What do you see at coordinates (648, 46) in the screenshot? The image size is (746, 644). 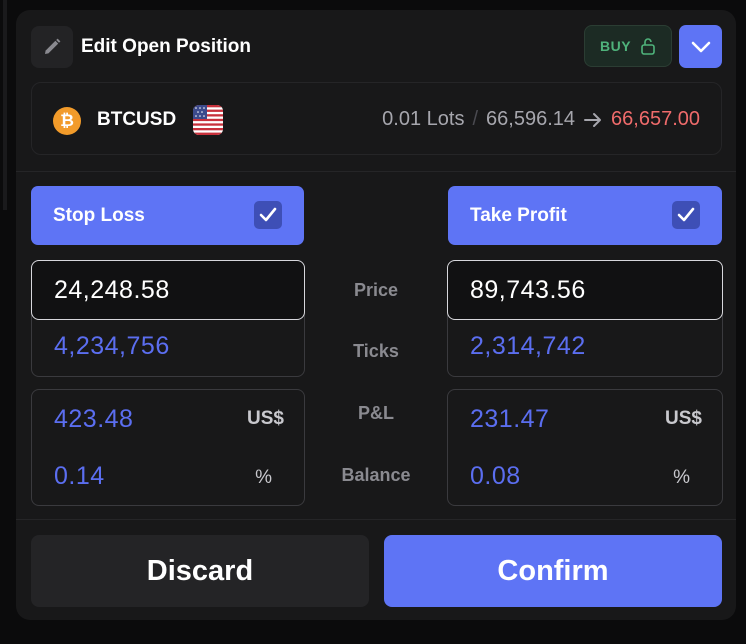 I see `lock-open-icon` at bounding box center [648, 46].